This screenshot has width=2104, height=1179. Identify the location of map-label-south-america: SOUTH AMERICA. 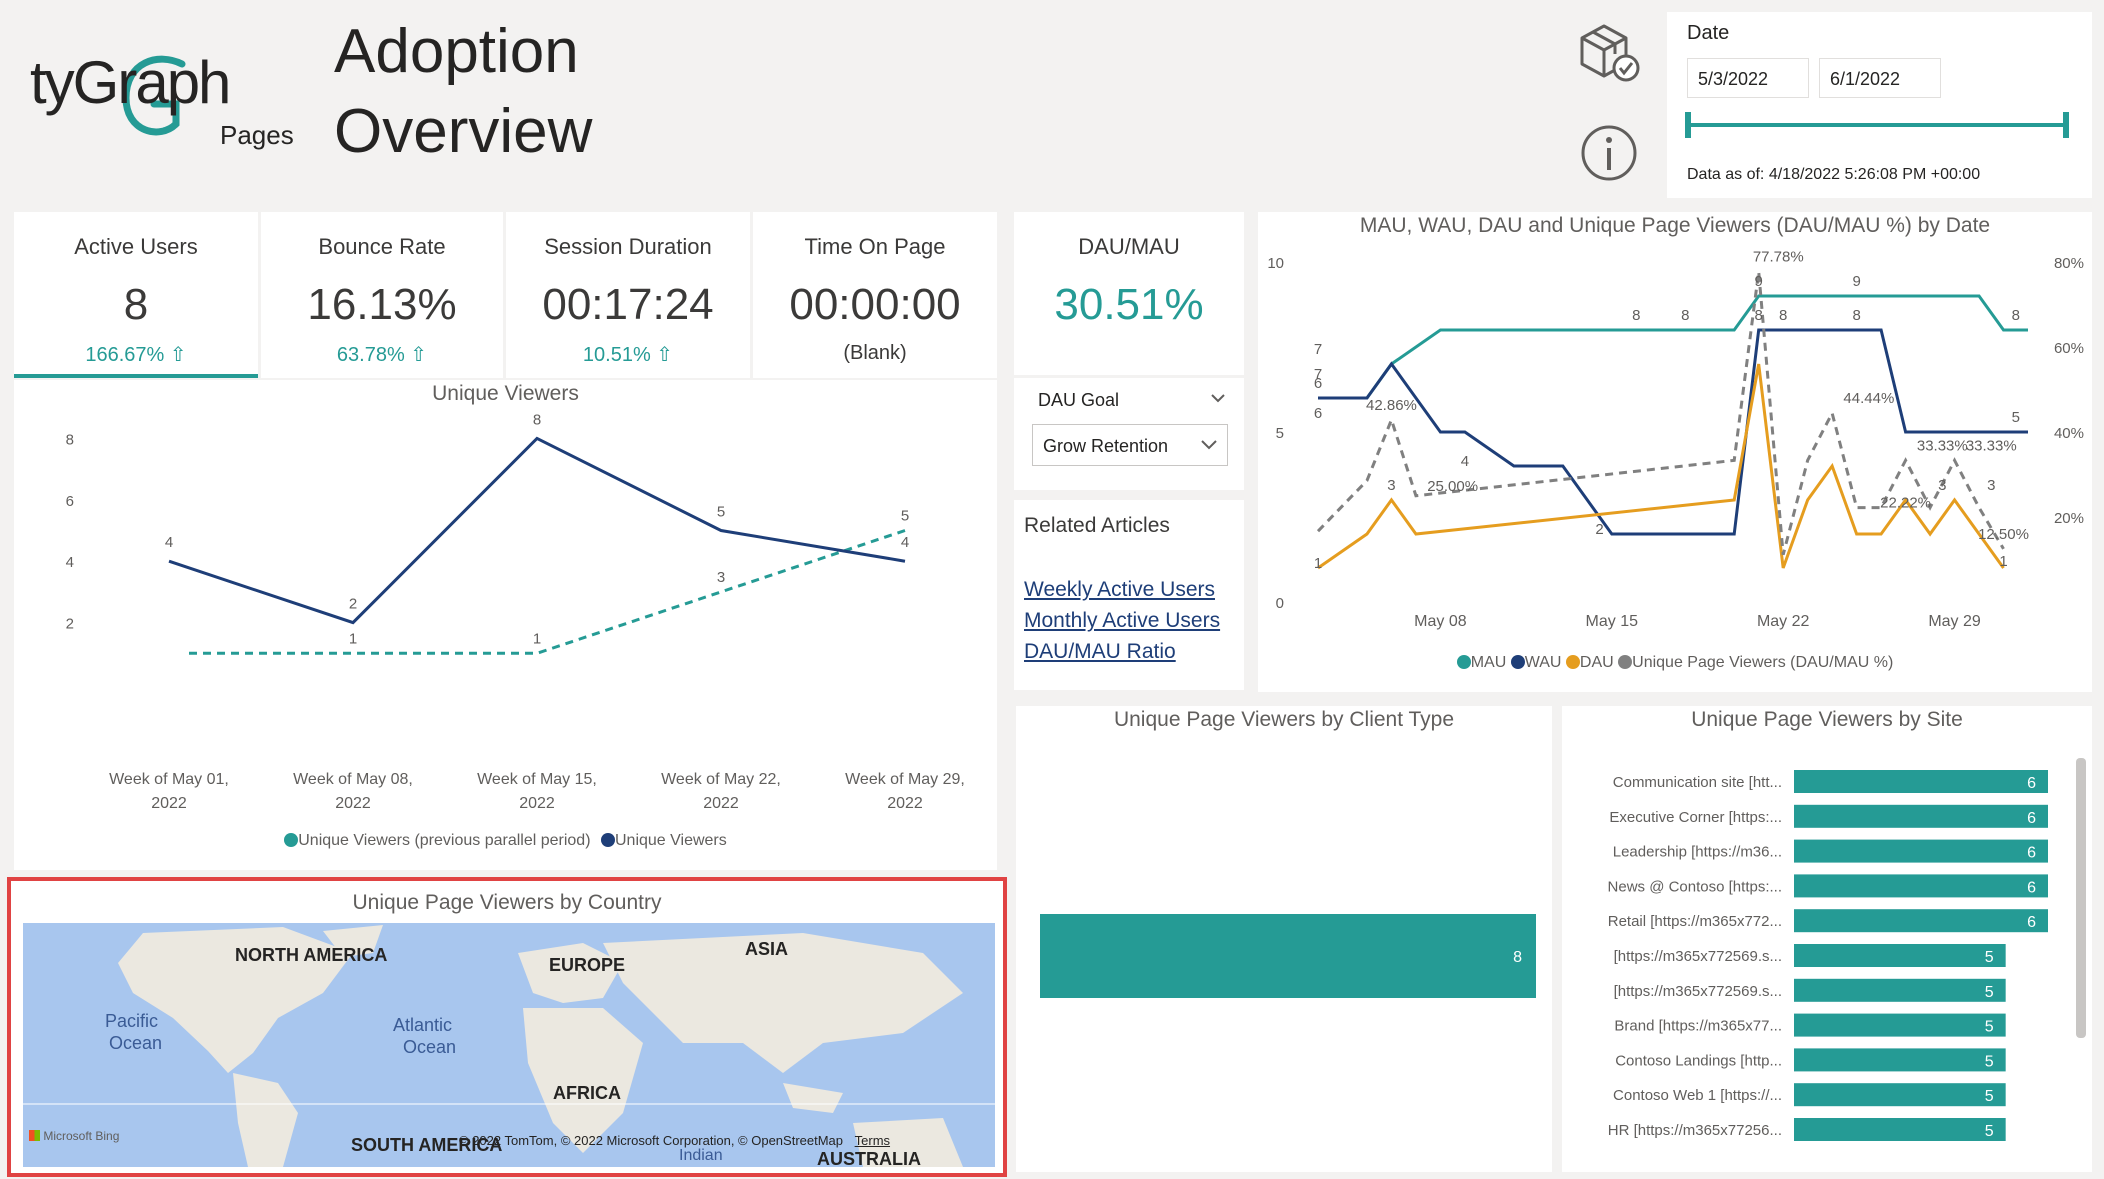
(427, 1145).